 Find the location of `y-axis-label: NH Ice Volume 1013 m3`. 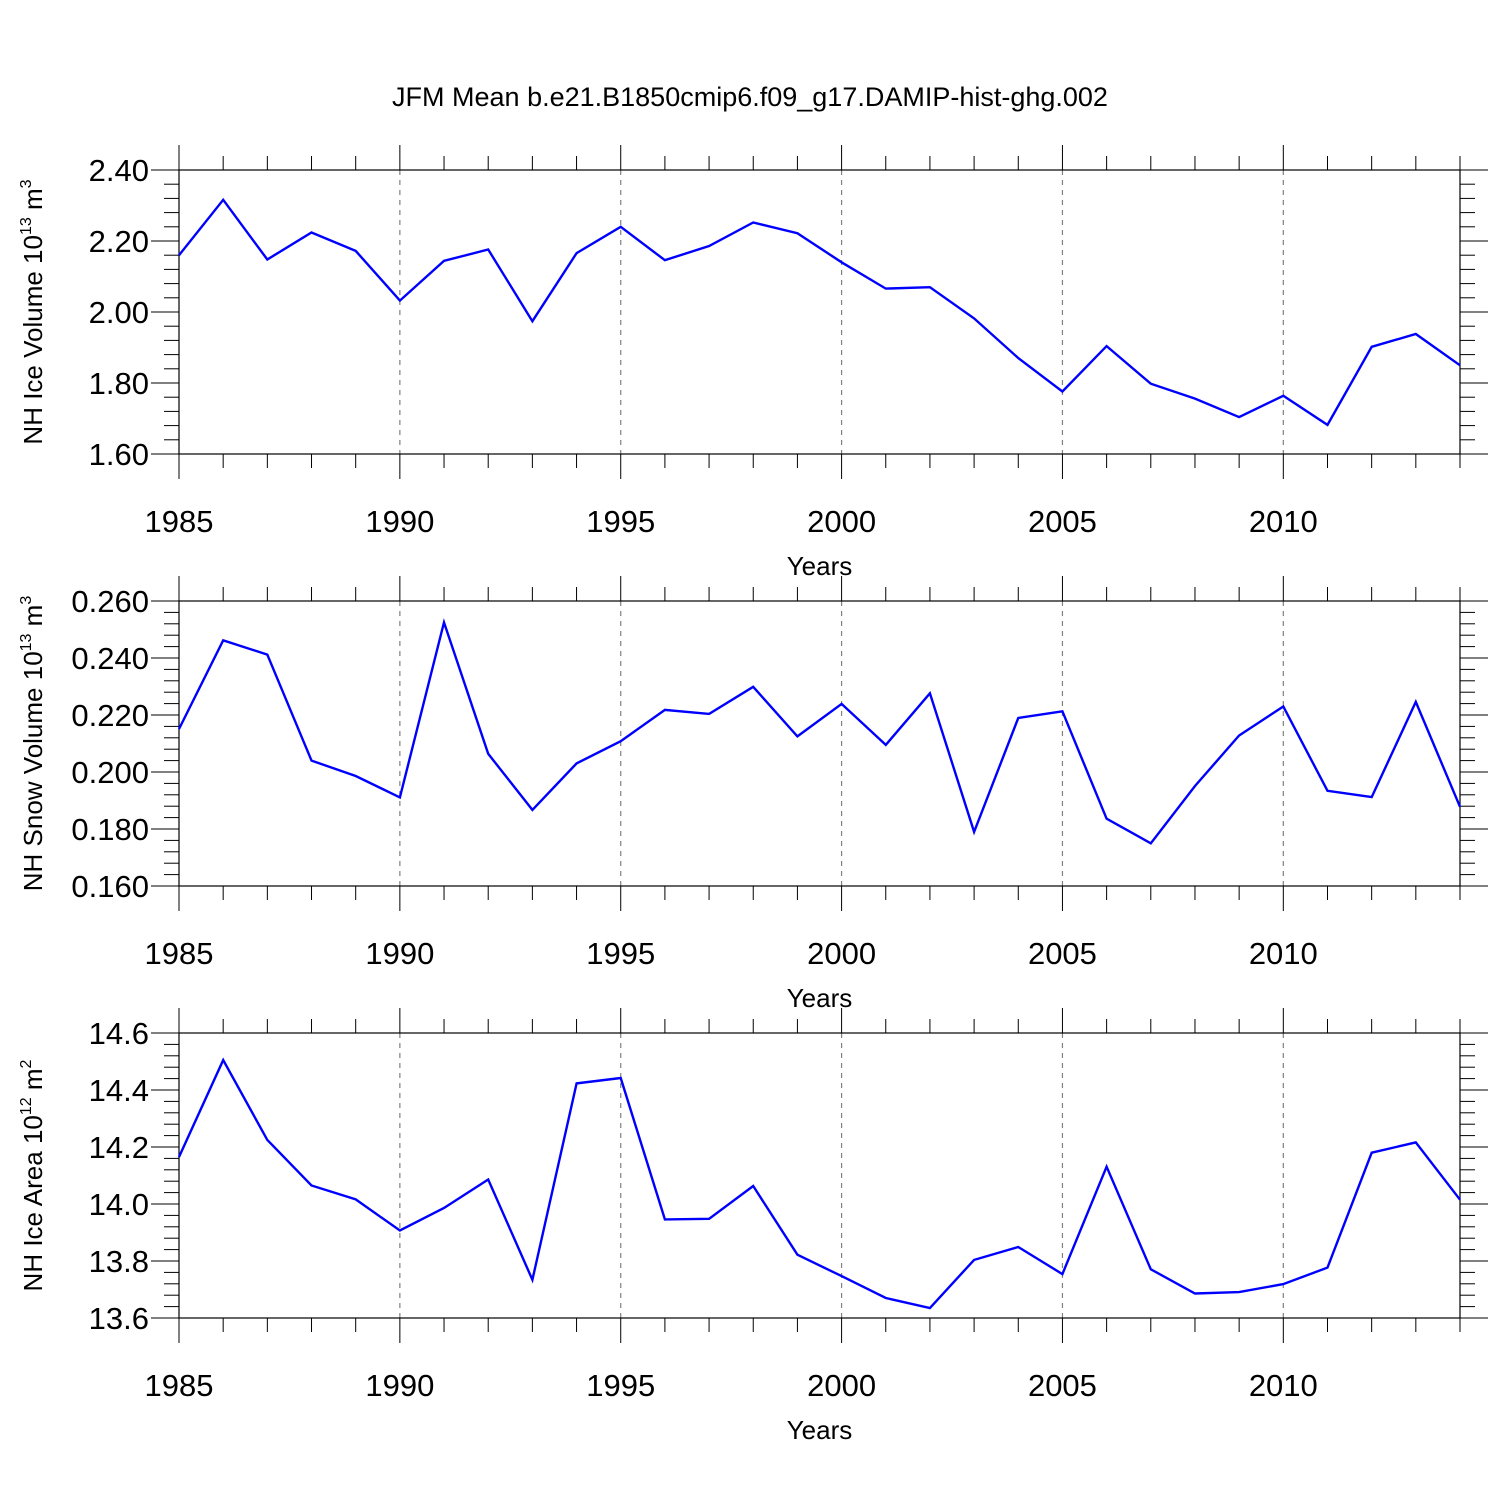

y-axis-label: NH Ice Volume 1013 m3 is located at coordinates (33, 311).